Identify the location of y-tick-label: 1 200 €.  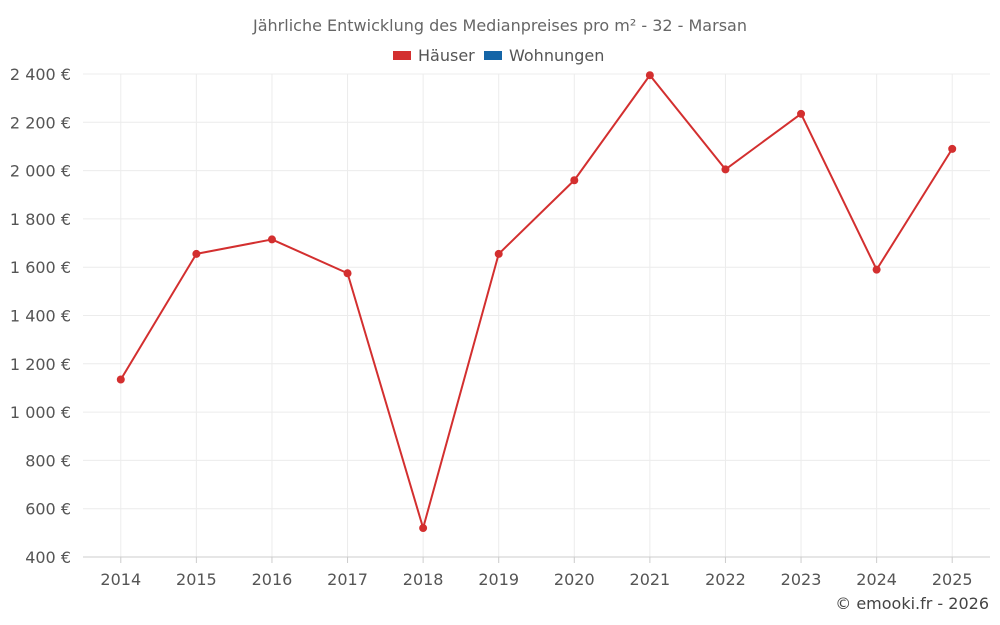
(40, 364).